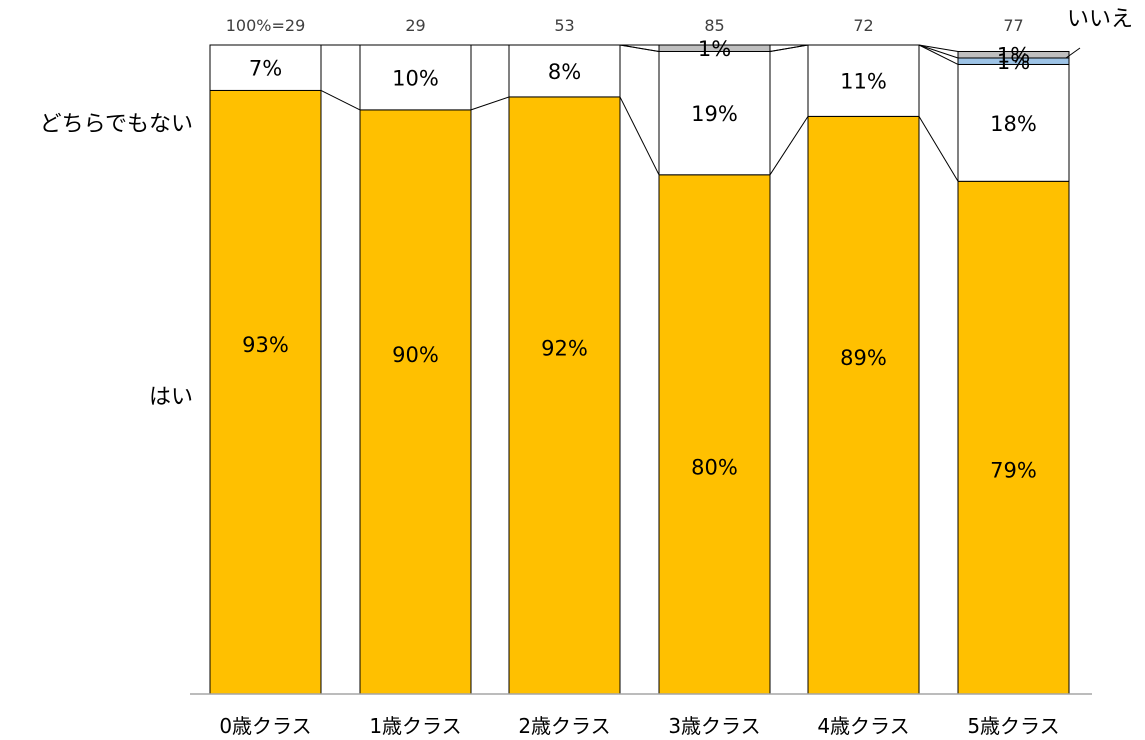 The width and height of the screenshot is (1145, 740). Describe the element at coordinates (714, 467) in the screenshot. I see `segment-value-label: 80%` at that location.